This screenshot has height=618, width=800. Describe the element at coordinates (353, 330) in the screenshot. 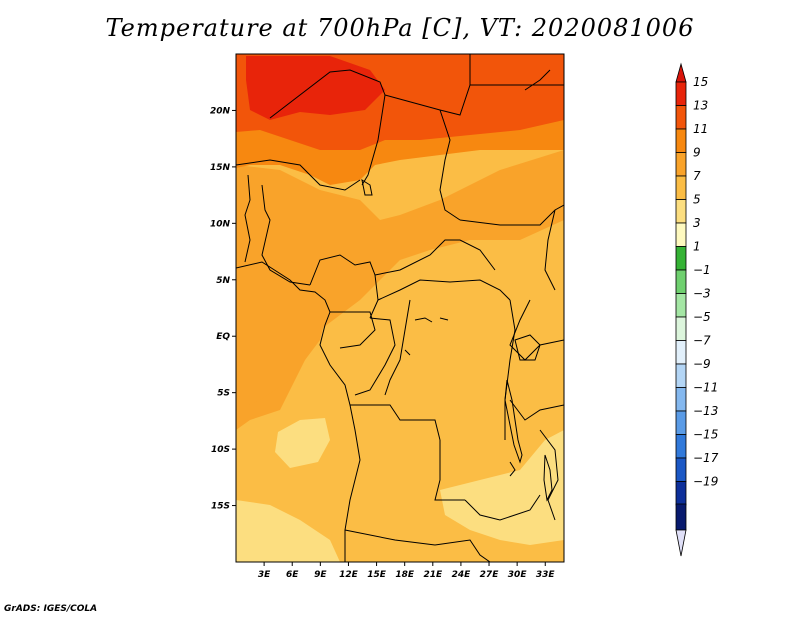

I see `border-gabon` at that location.